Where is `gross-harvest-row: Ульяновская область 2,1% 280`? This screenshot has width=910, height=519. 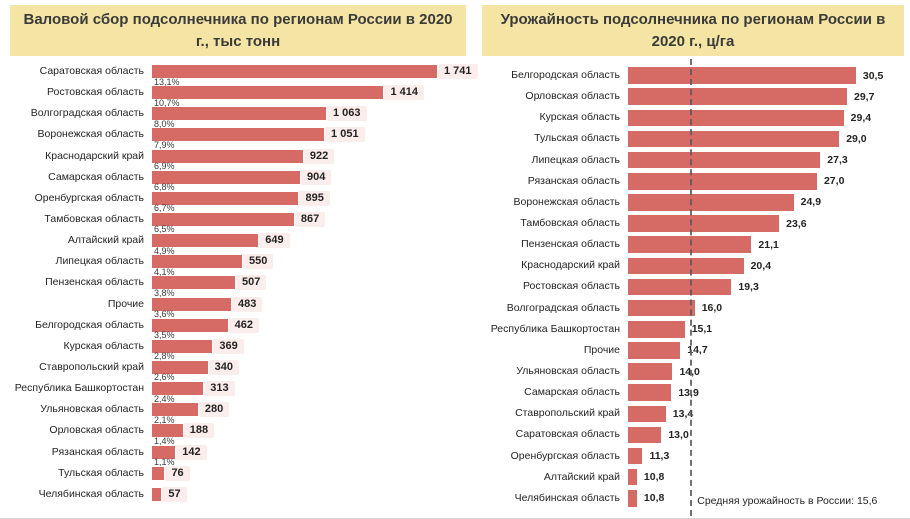
gross-harvest-row: Ульяновская область 2,1% 280 is located at coordinates (238, 413).